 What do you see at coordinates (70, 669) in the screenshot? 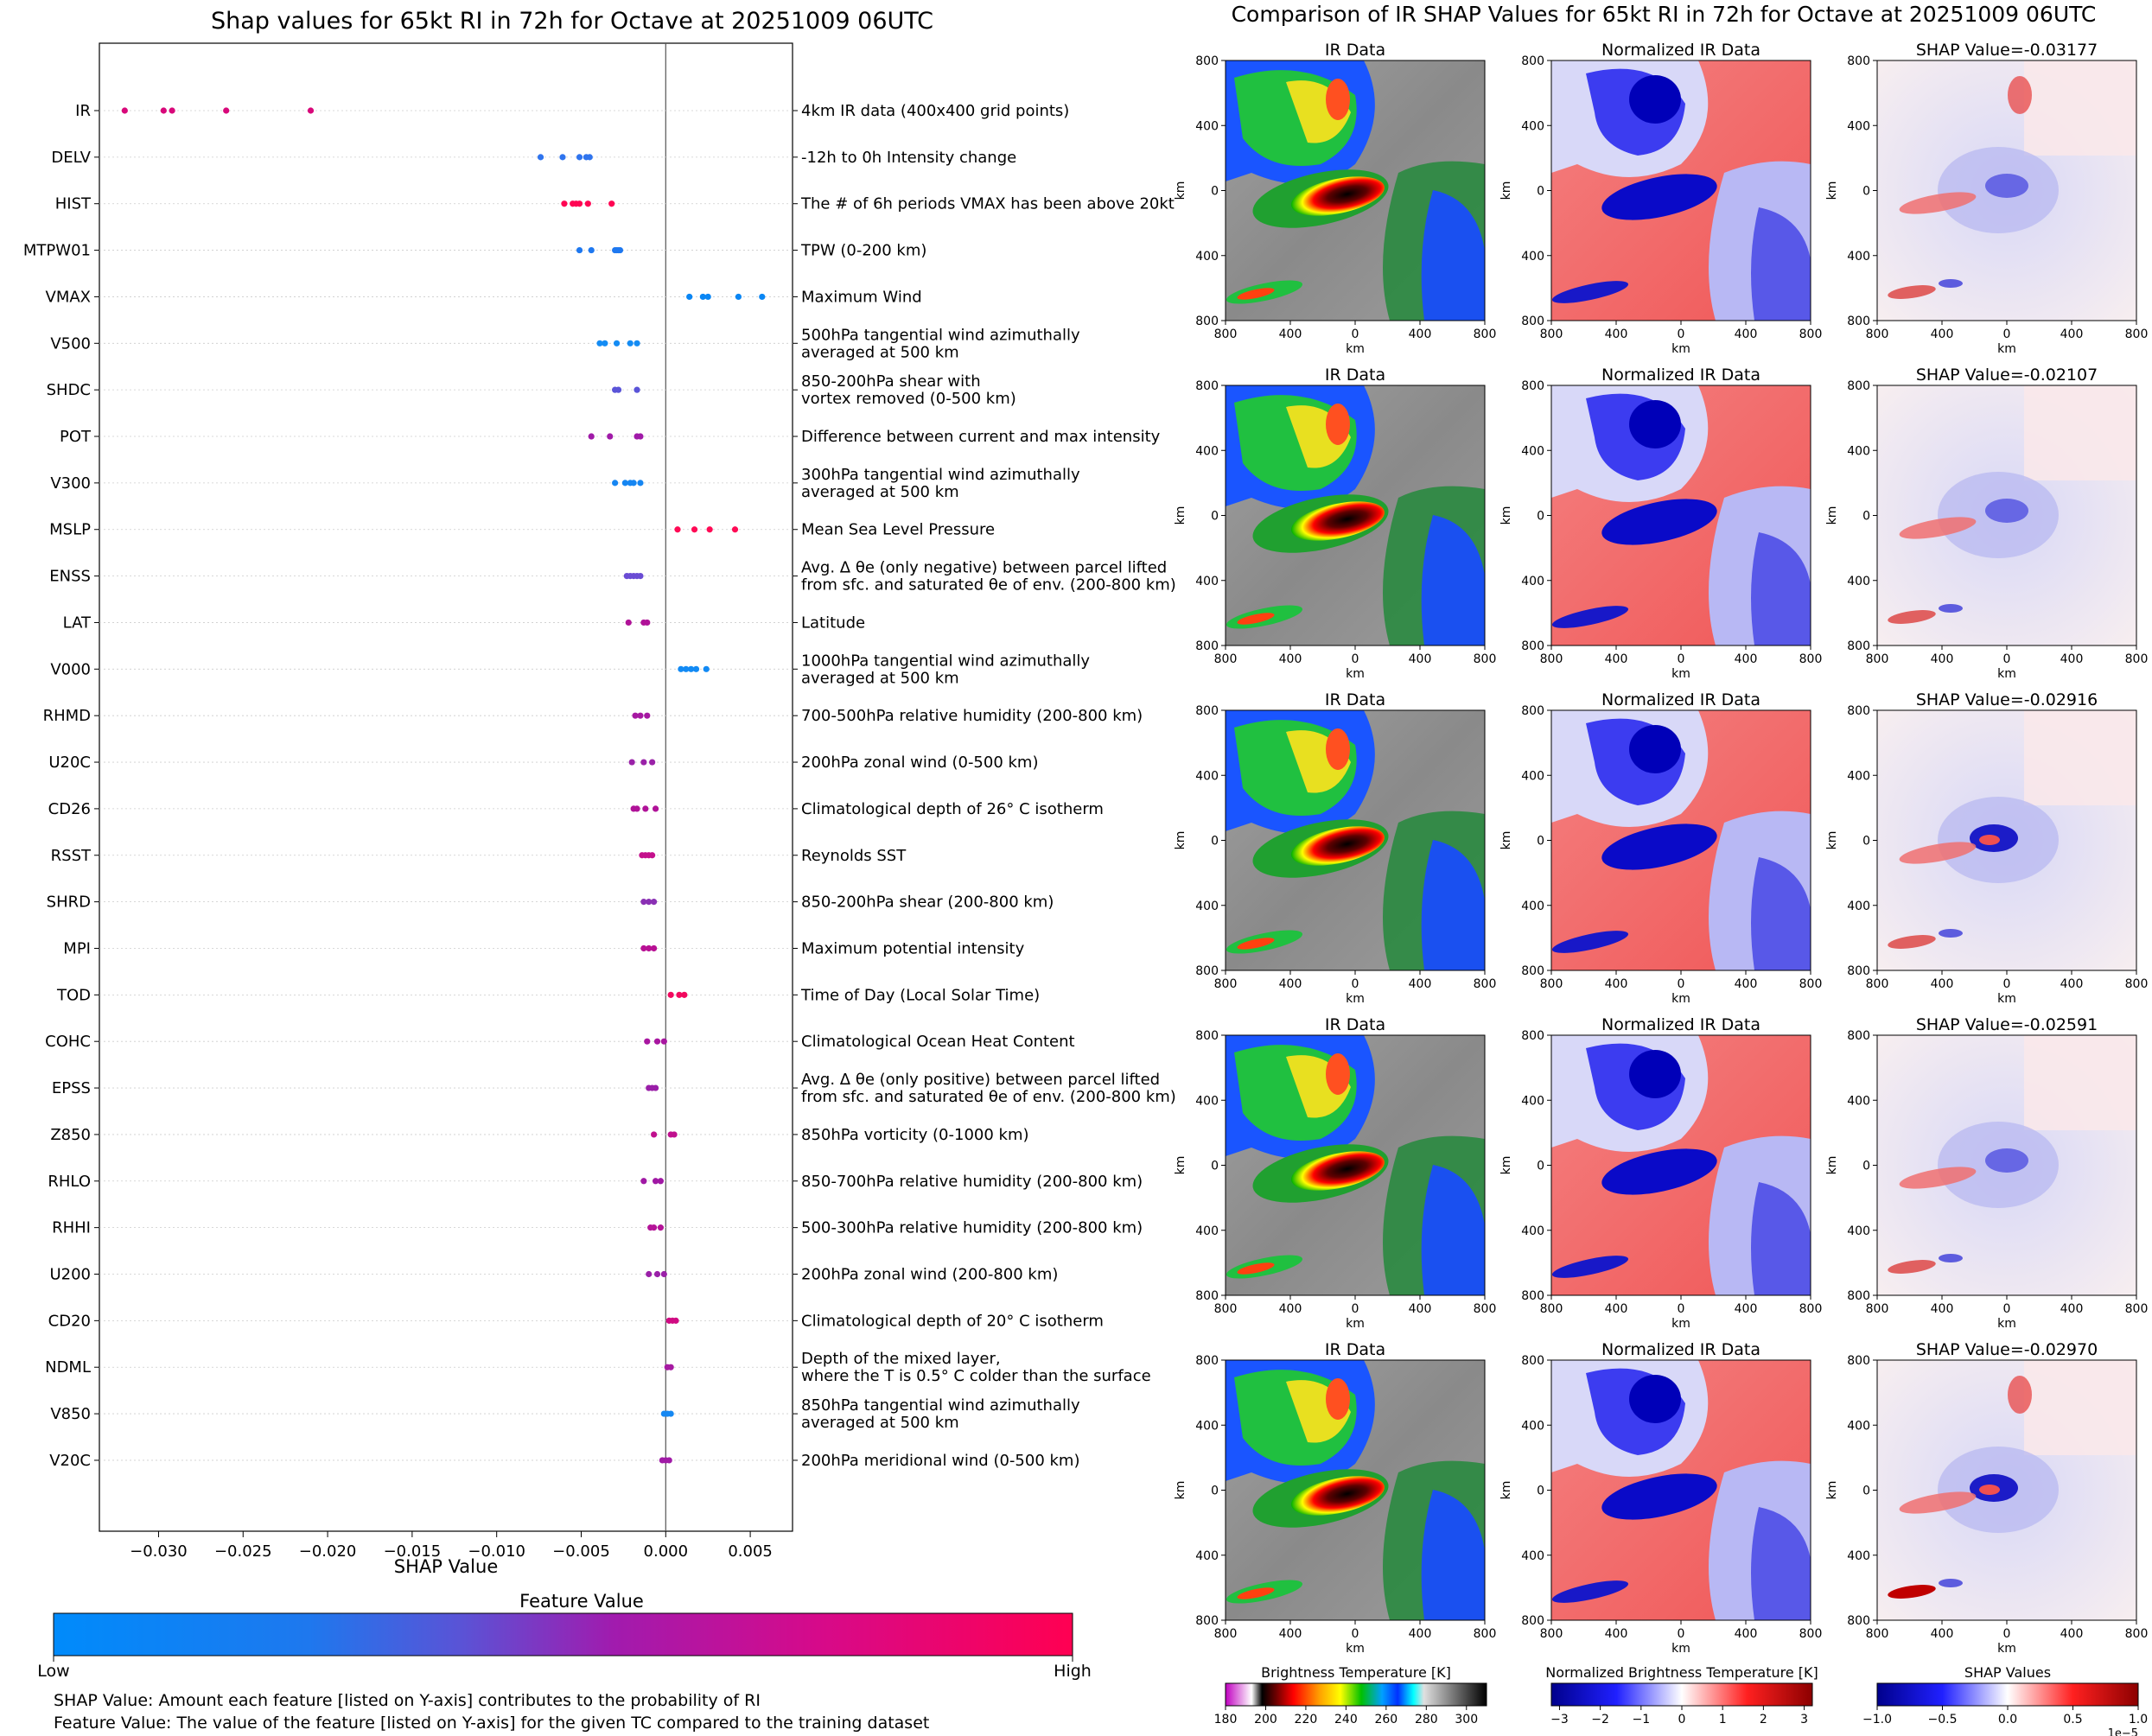
I see `feature-label-v000: V000` at bounding box center [70, 669].